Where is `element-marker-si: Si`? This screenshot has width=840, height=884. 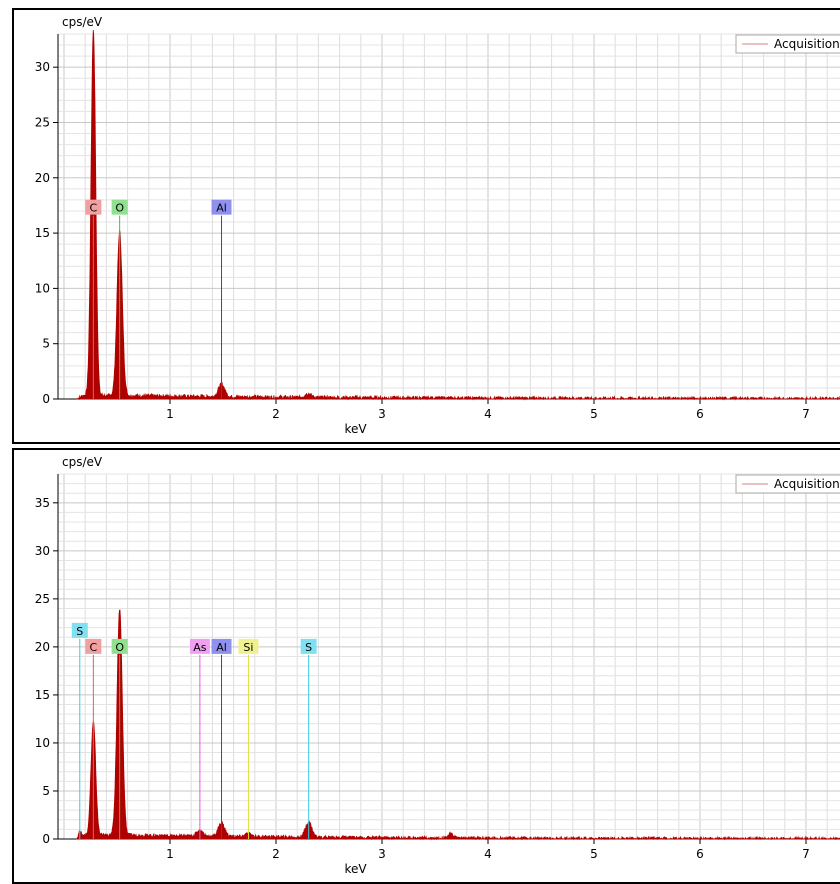 element-marker-si: Si is located at coordinates (248, 738).